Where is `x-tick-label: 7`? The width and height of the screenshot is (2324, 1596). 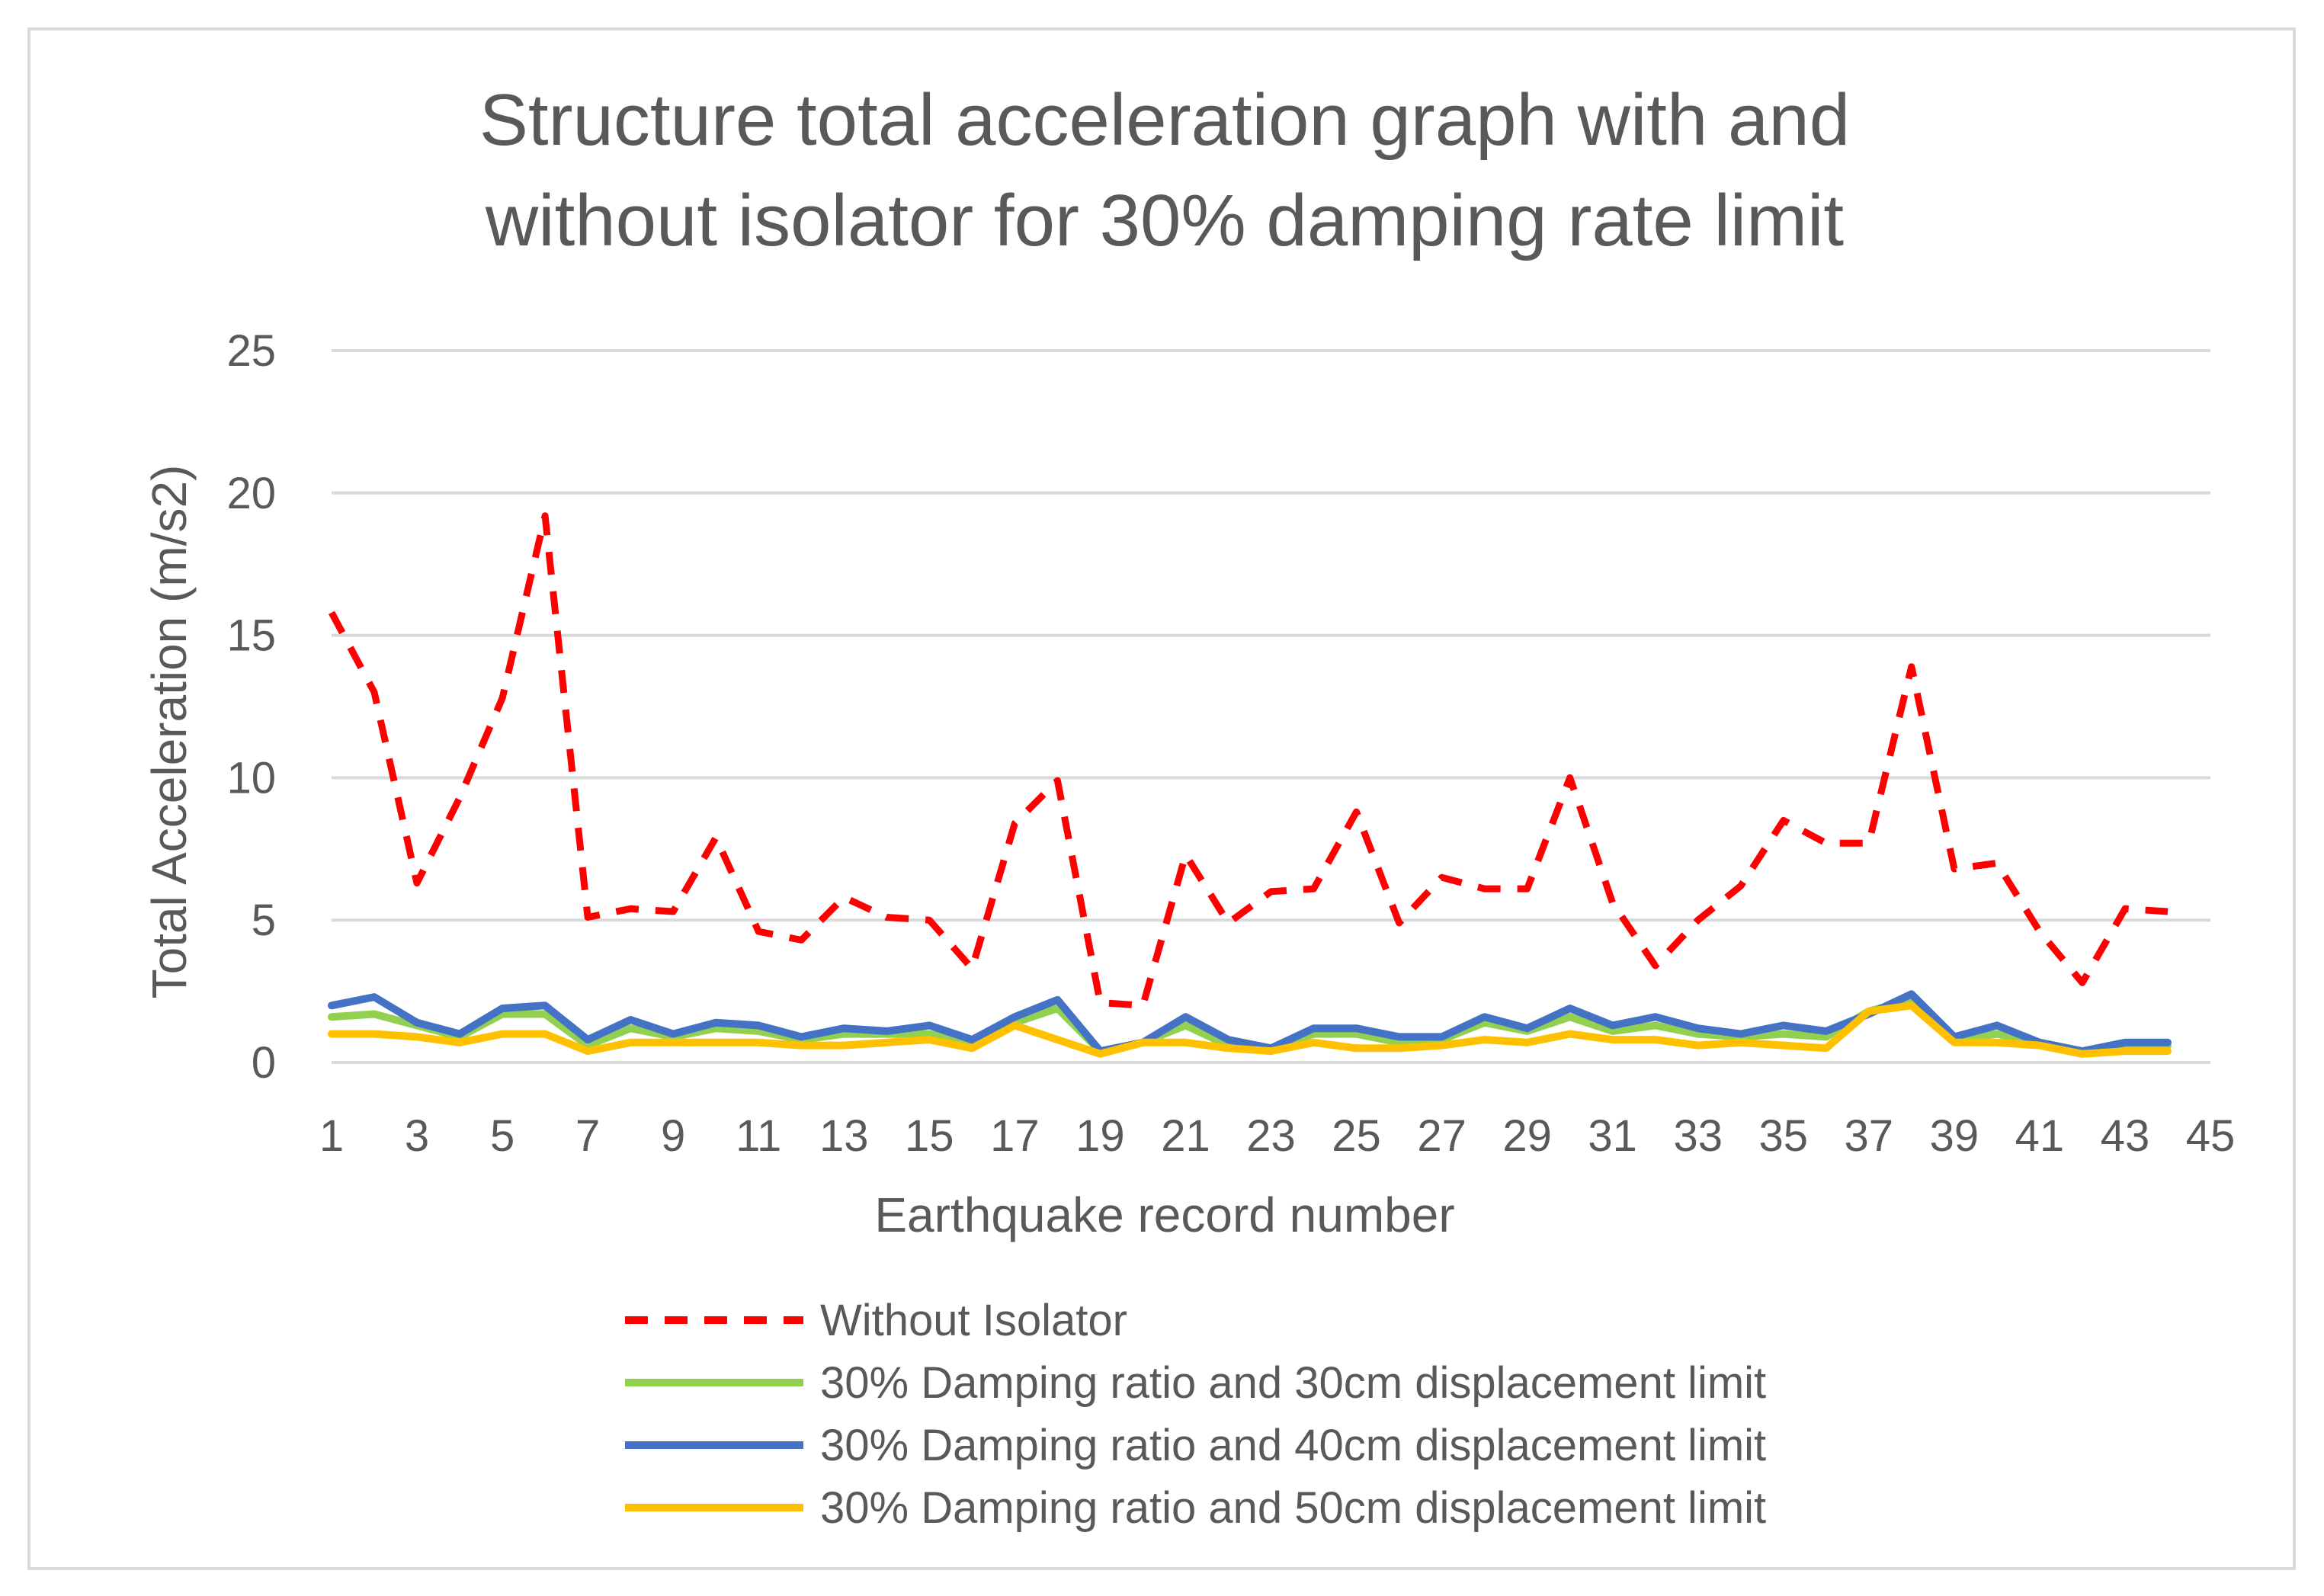 x-tick-label: 7 is located at coordinates (587, 1136).